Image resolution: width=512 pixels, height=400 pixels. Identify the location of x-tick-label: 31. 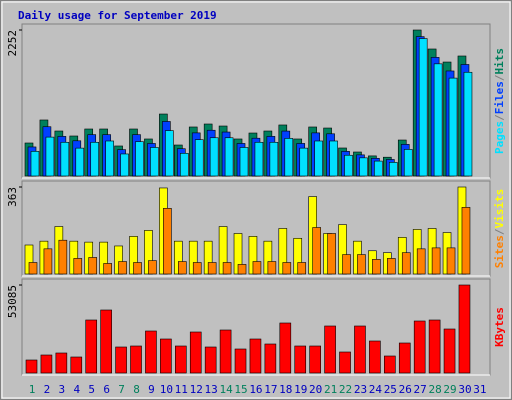
(479, 389).